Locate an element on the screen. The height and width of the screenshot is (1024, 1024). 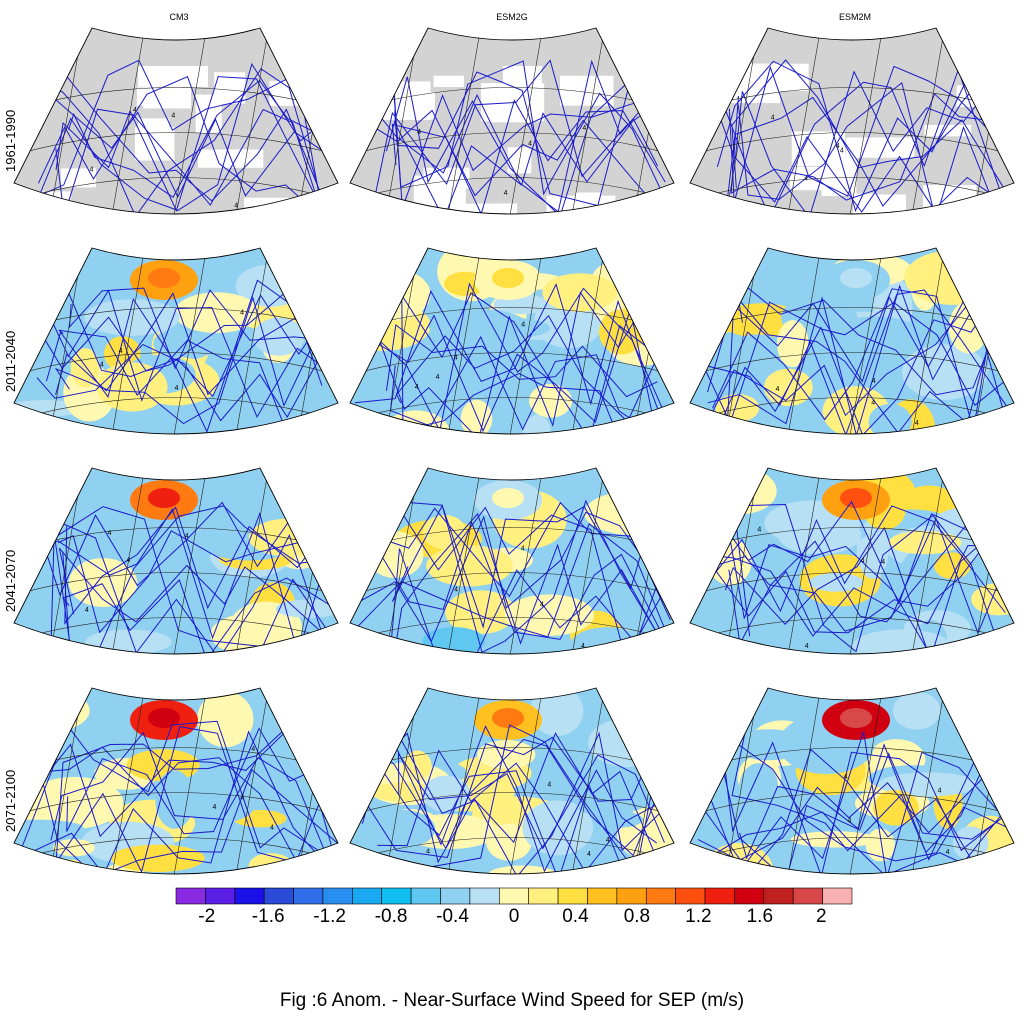
colorbar-tick-label: 2 is located at coordinates (821, 916).